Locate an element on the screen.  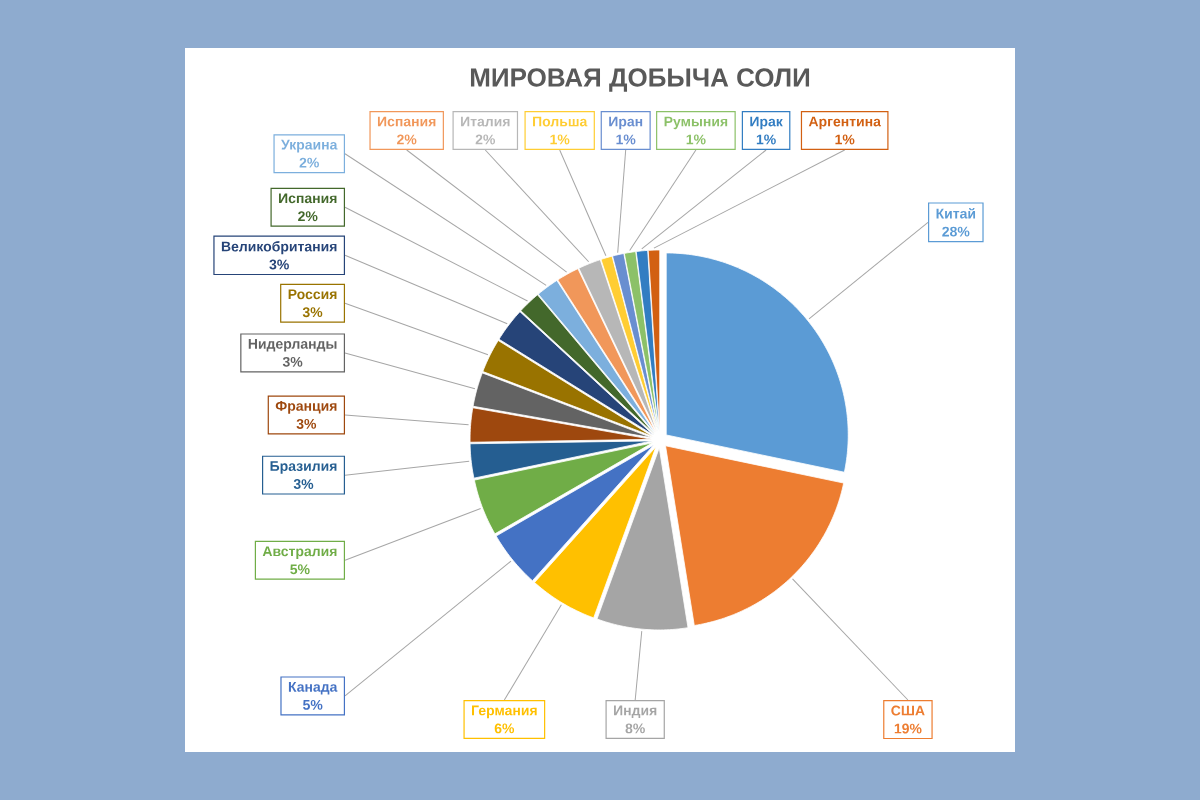
slice-label: Нидерланды is located at coordinates (292, 345).